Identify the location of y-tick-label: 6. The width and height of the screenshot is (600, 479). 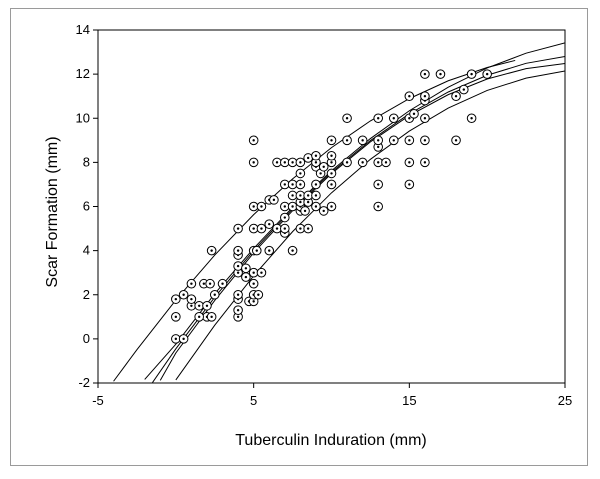
(86, 206).